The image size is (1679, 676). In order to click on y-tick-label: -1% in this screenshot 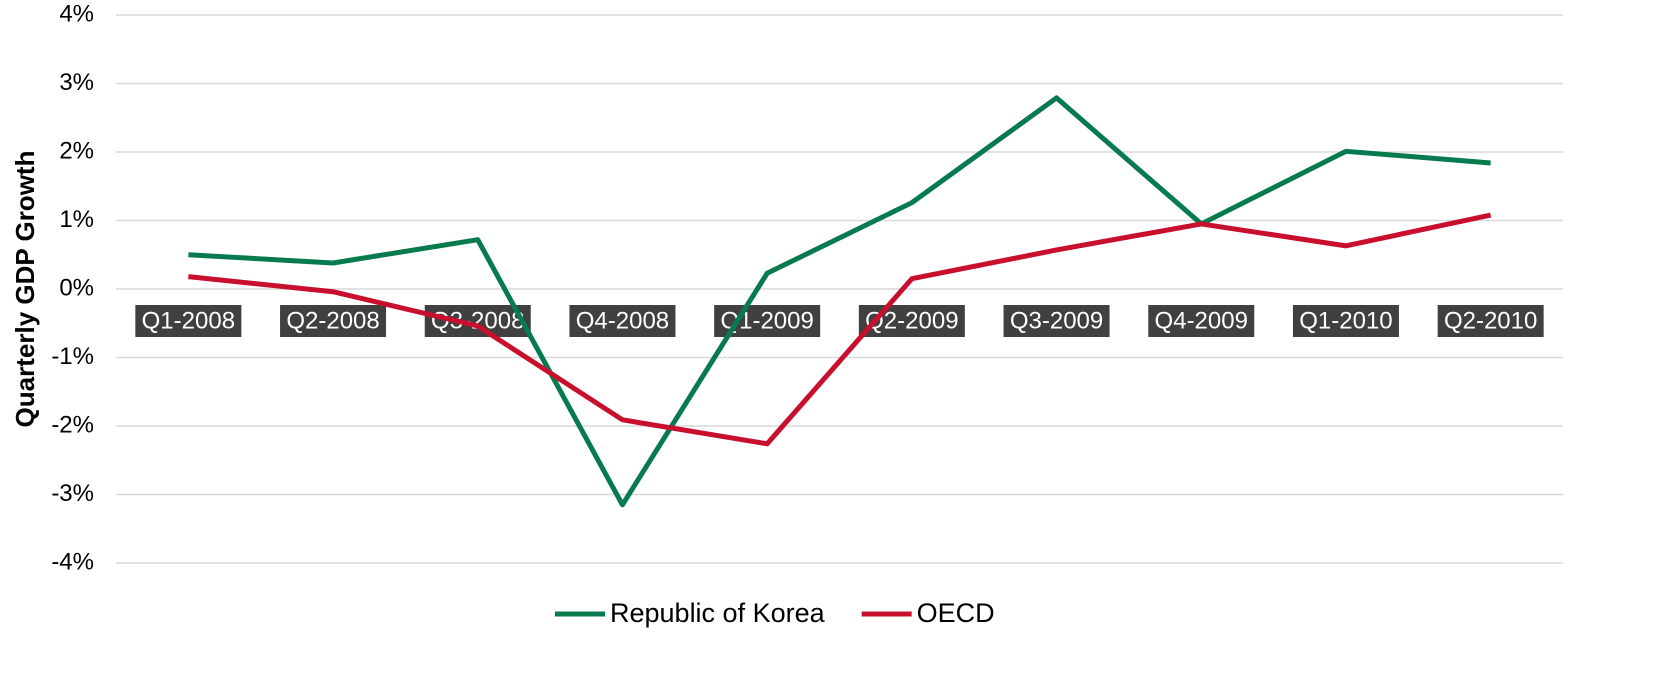, I will do `click(72, 356)`.